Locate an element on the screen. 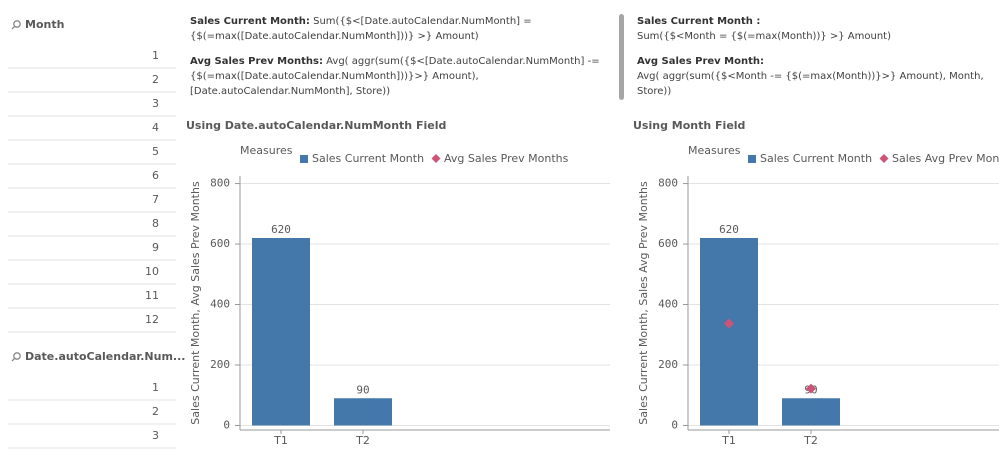  filter-item: 12 is located at coordinates (152, 319).